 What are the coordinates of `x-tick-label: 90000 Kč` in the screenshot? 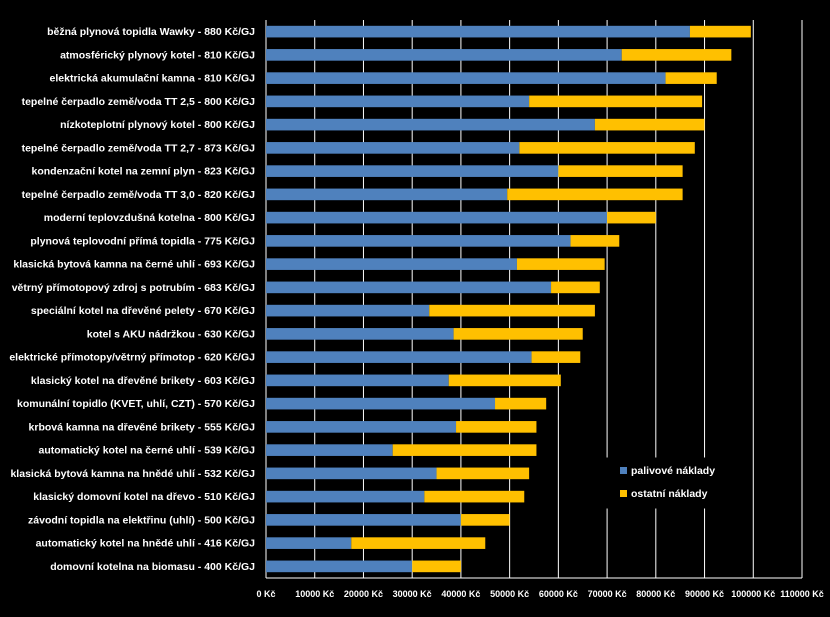 It's located at (704, 594).